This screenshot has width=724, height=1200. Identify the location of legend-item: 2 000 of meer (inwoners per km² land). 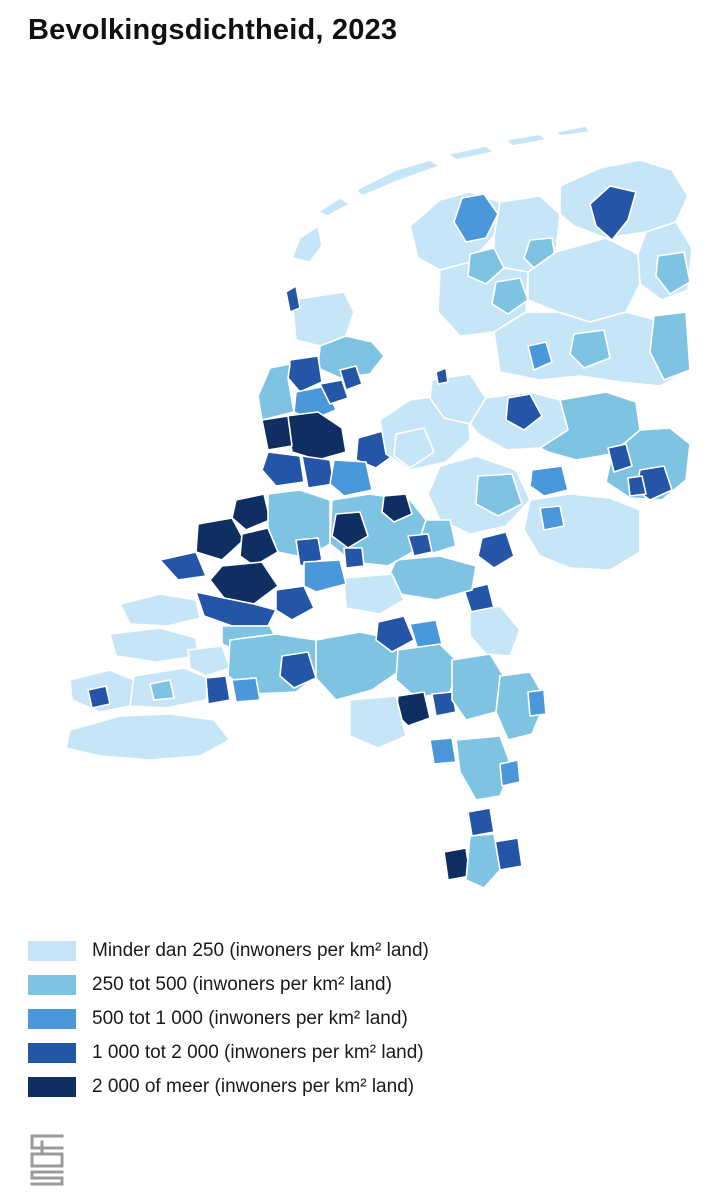
(228, 1087).